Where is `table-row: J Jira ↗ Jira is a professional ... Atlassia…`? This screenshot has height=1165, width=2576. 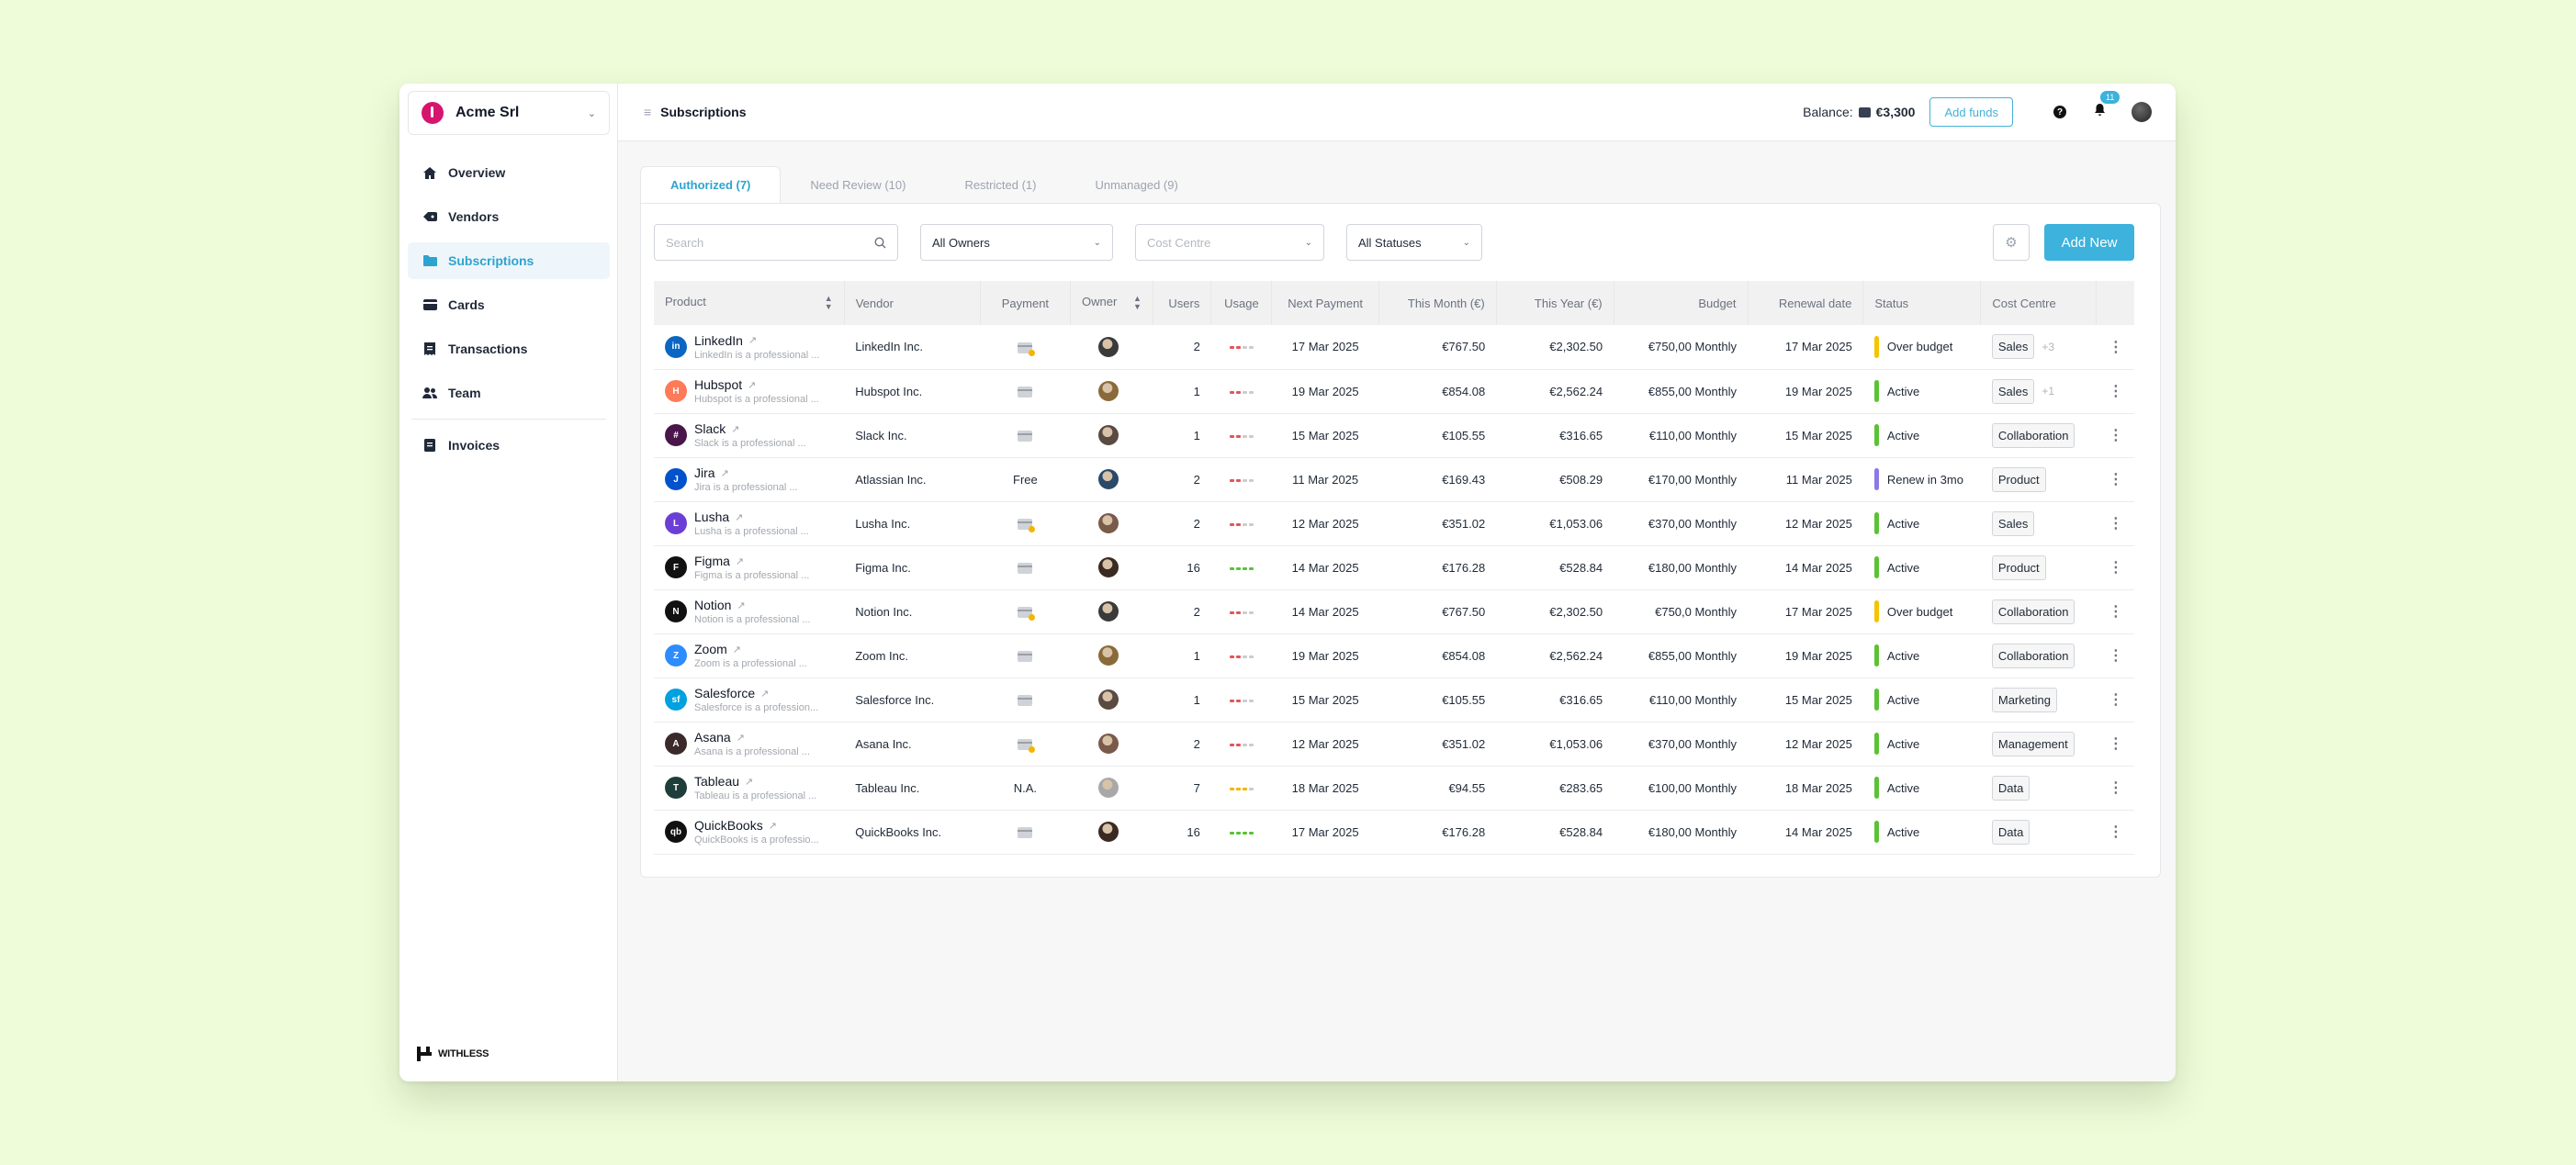 table-row: J Jira ↗ Jira is a professional ... Atlassia… is located at coordinates (1394, 479).